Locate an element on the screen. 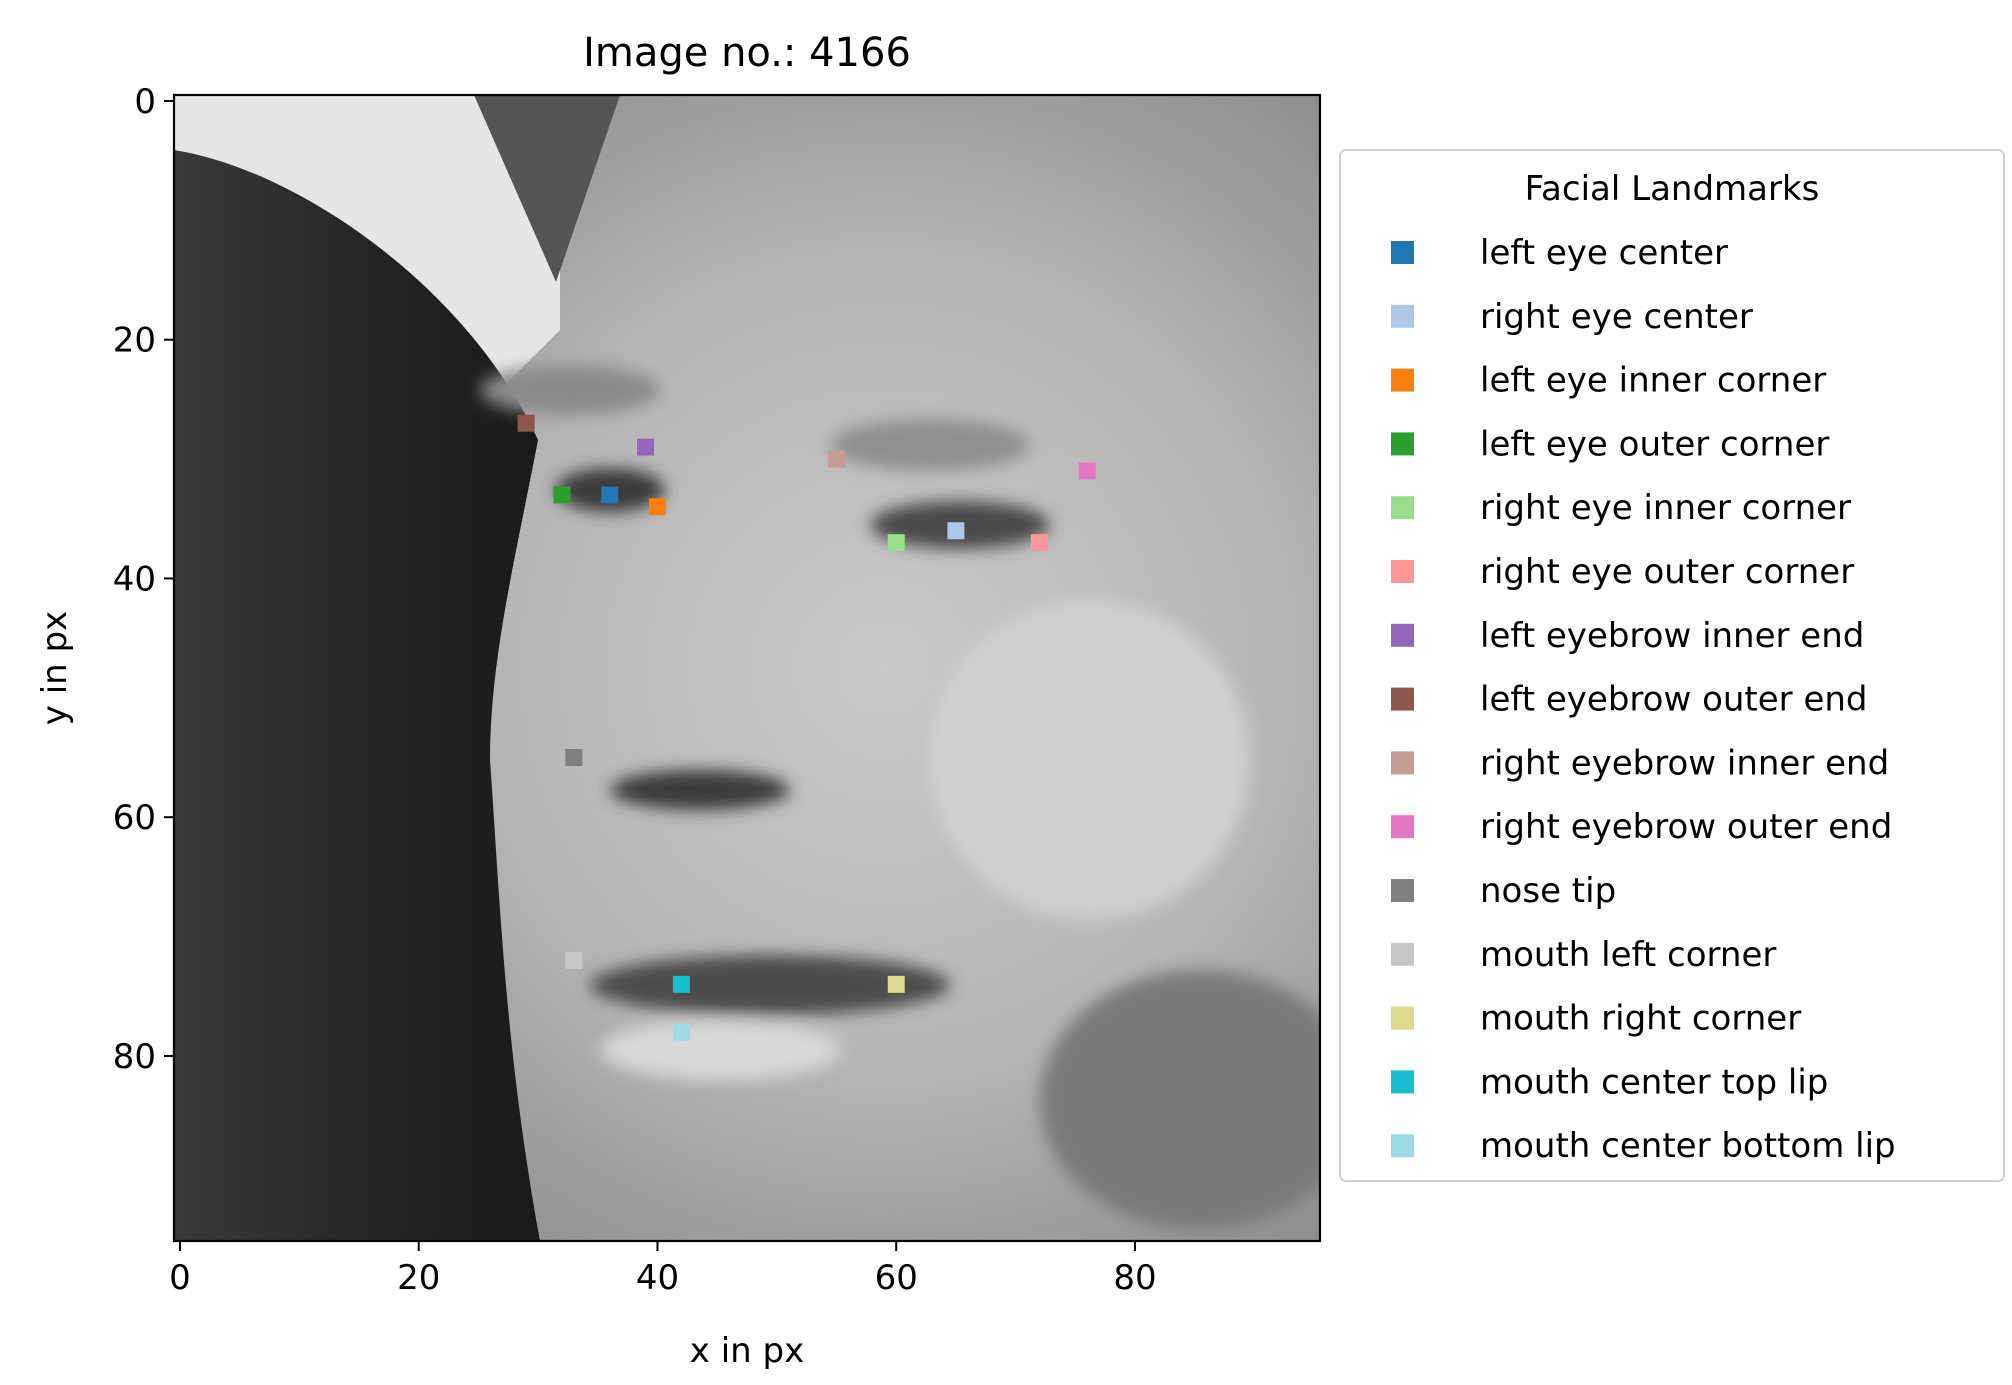  x-tick-label: 20 is located at coordinates (418, 1278).